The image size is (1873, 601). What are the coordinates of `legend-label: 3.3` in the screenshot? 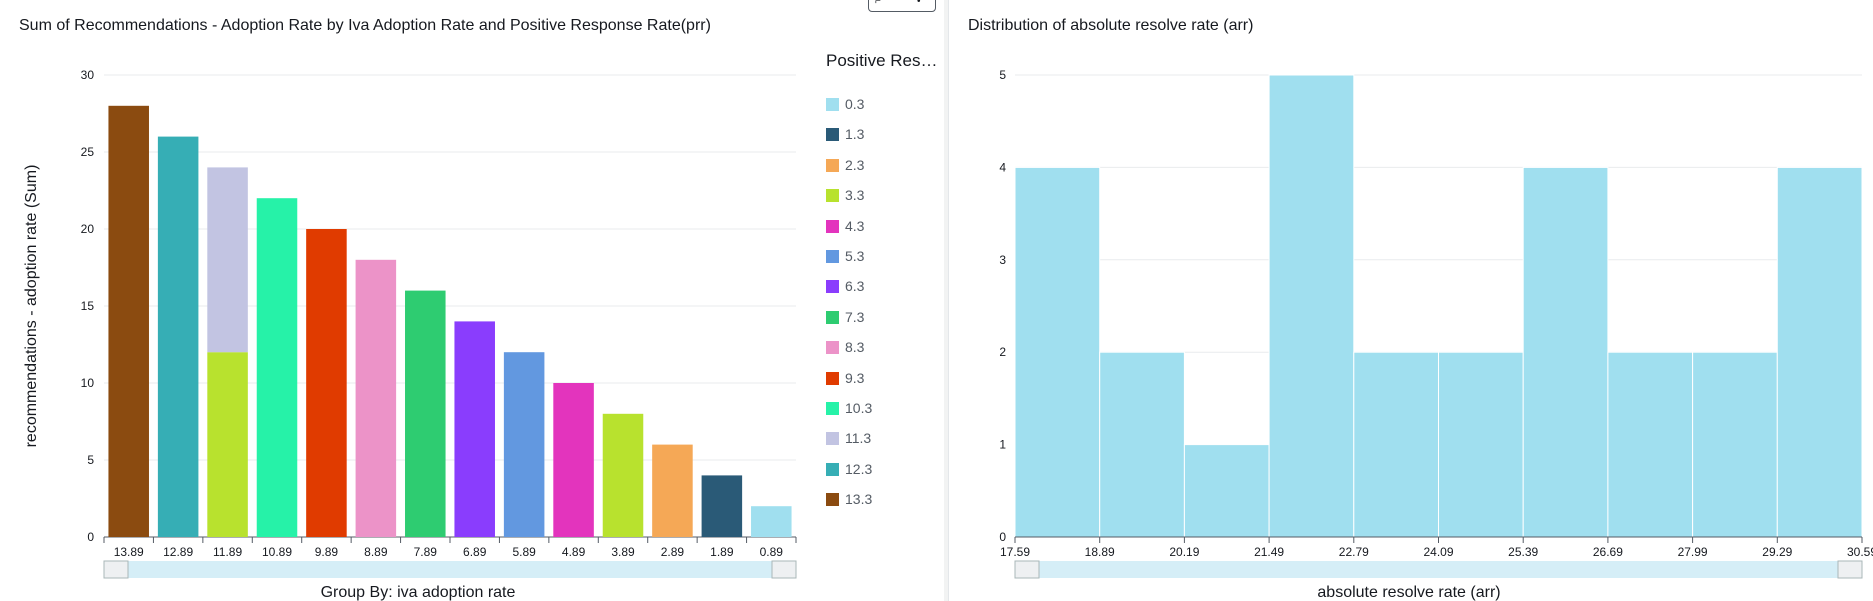 It's located at (855, 195).